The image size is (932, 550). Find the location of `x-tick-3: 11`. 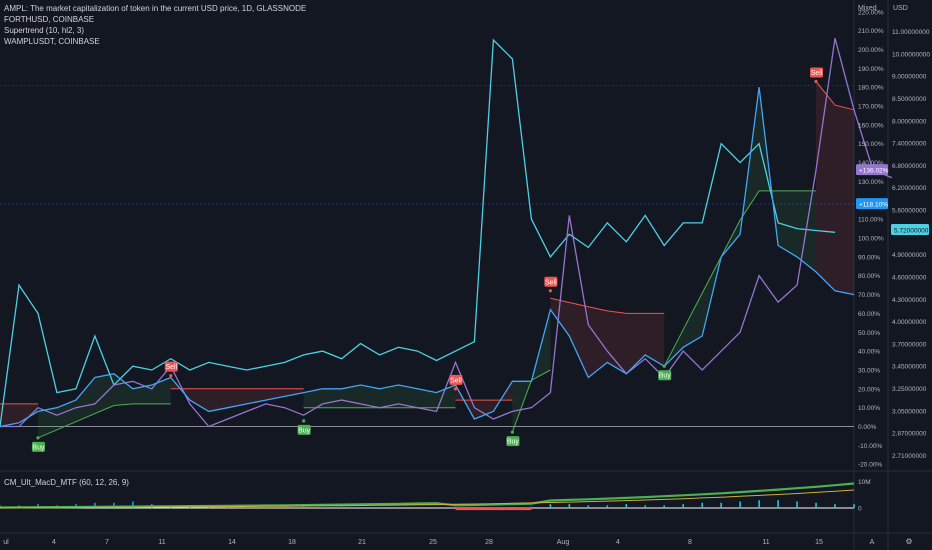

x-tick-3: 11 is located at coordinates (161, 542).